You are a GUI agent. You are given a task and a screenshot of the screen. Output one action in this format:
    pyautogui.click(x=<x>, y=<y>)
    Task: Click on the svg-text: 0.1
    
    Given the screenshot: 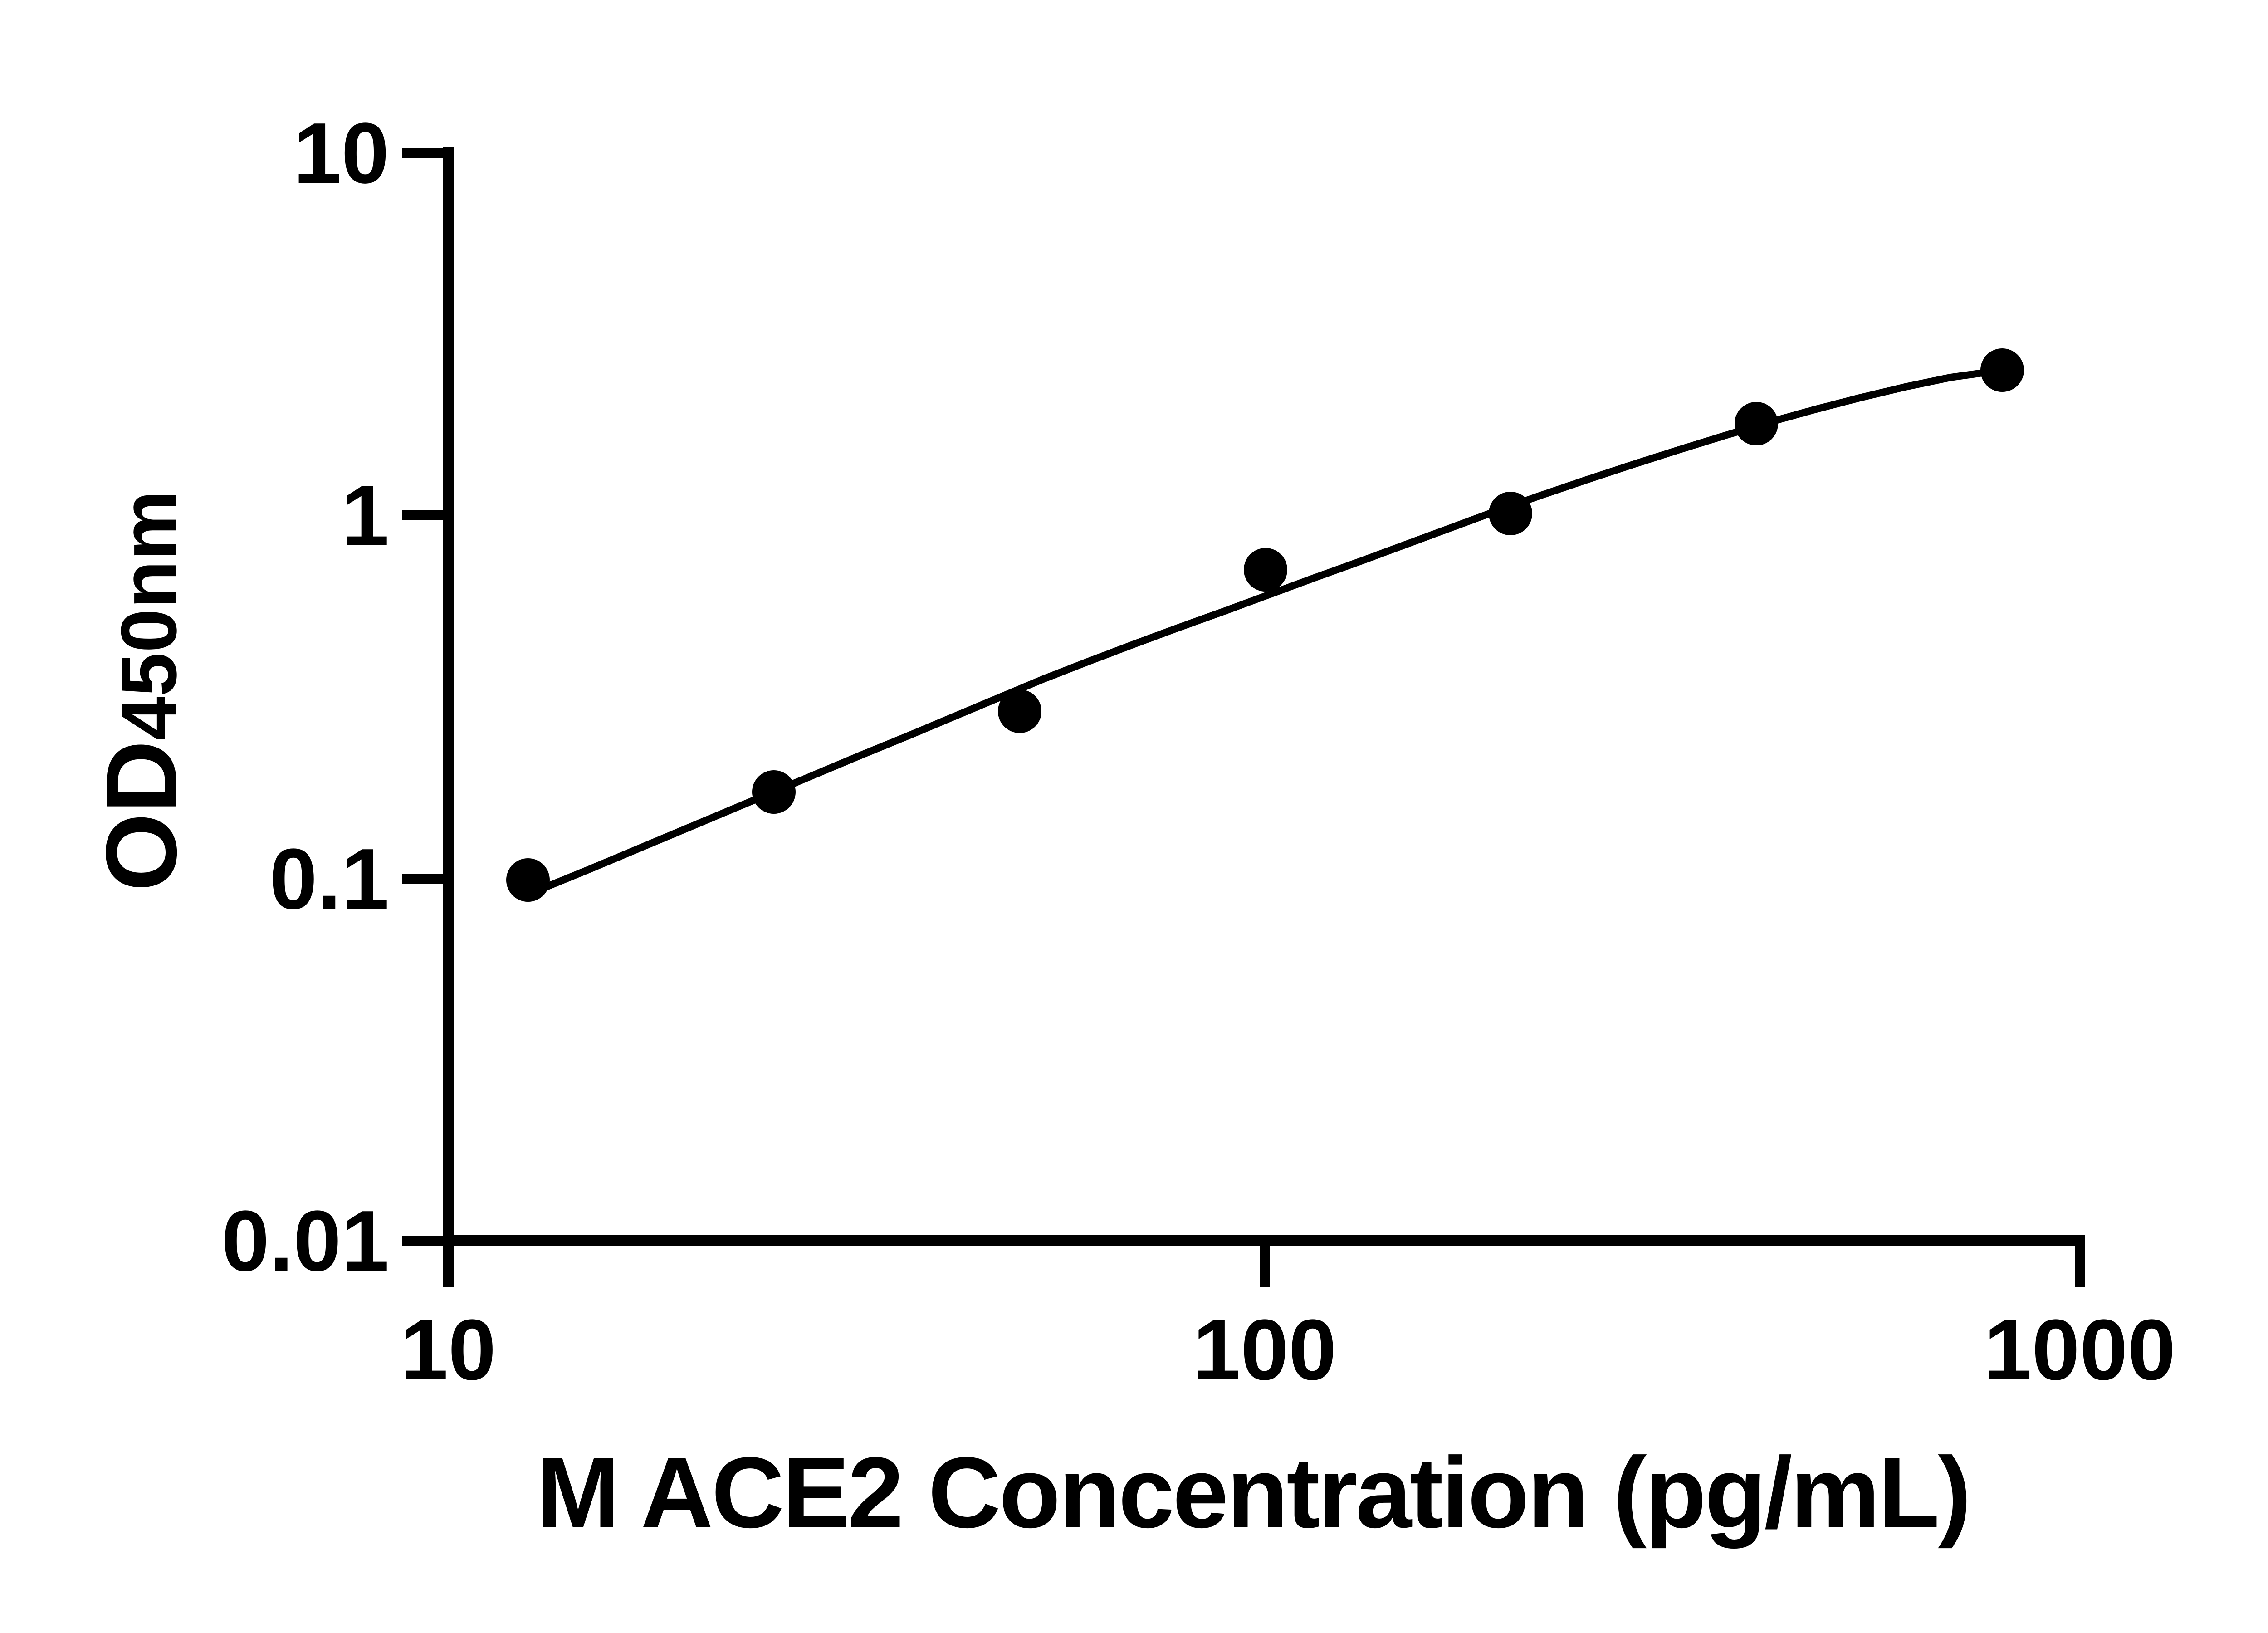 What is the action you would take?
    pyautogui.click(x=329, y=879)
    